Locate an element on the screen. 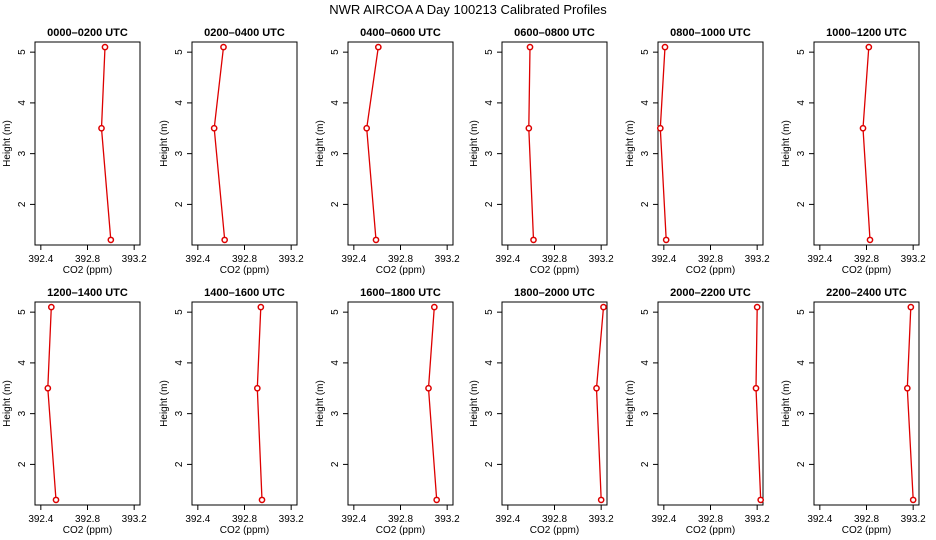 This screenshot has width=936, height=540. panel-title: 1200–1400 UTC is located at coordinates (87, 293).